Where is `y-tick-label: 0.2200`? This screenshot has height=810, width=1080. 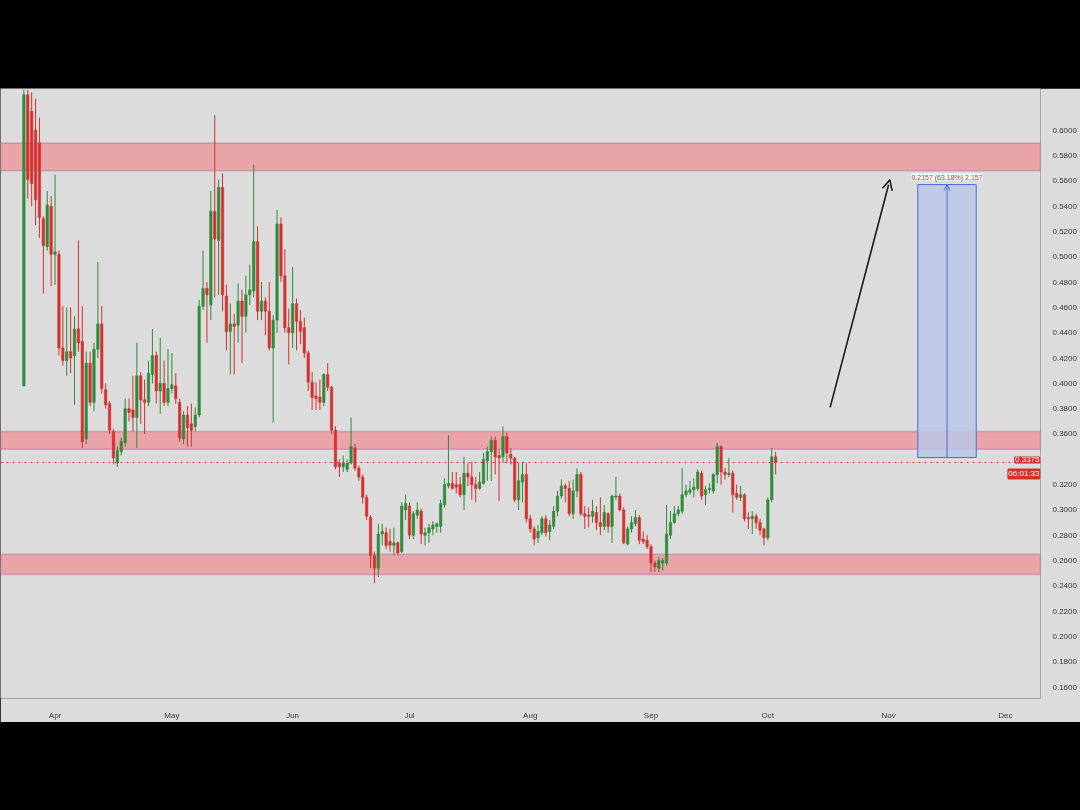
y-tick-label: 0.2200 is located at coordinates (1065, 611).